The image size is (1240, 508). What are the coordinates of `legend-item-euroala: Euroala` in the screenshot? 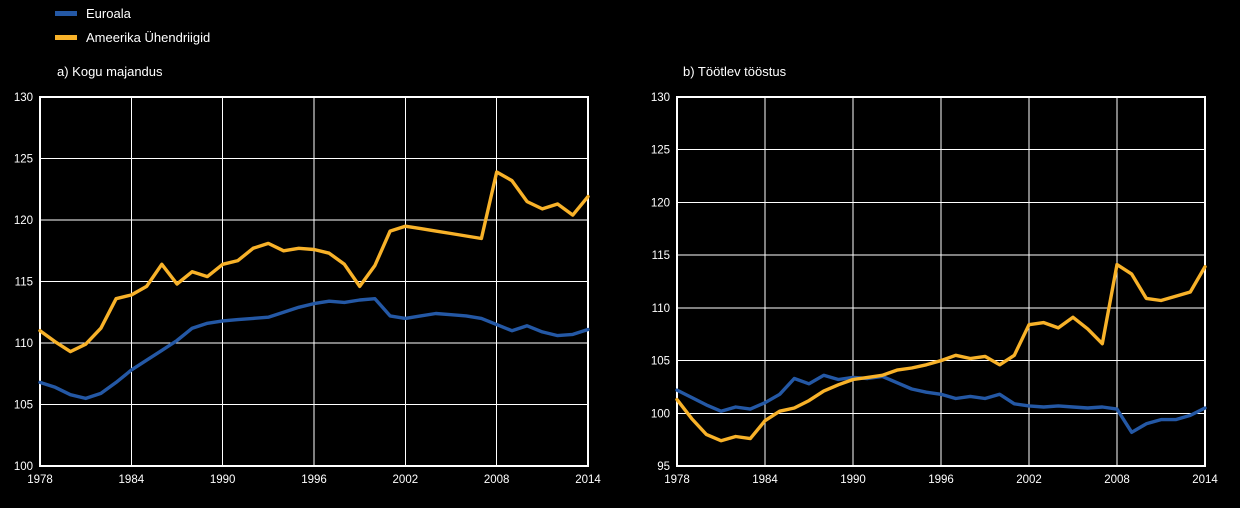 It's located at (132, 13).